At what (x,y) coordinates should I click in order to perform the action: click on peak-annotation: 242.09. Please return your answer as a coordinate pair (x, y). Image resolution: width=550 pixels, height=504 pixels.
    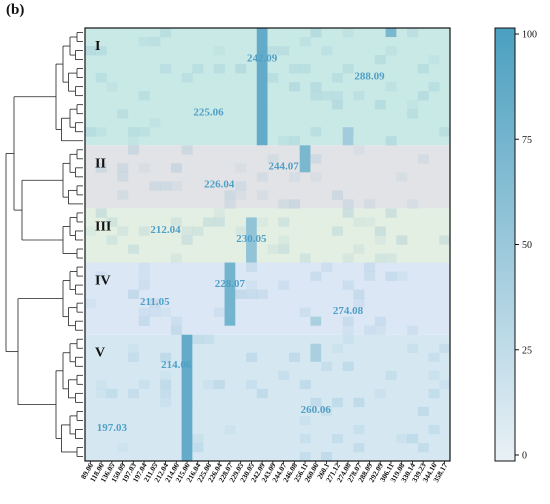
    Looking at the image, I should click on (262, 58).